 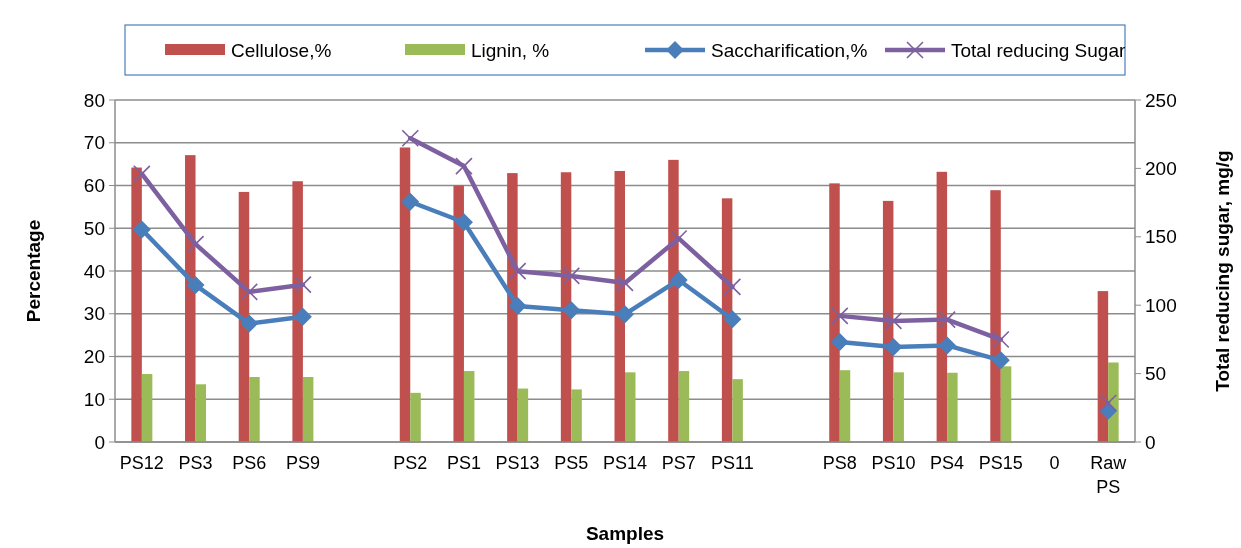 What do you see at coordinates (1161, 237) in the screenshot?
I see `y2-tick-label: 150` at bounding box center [1161, 237].